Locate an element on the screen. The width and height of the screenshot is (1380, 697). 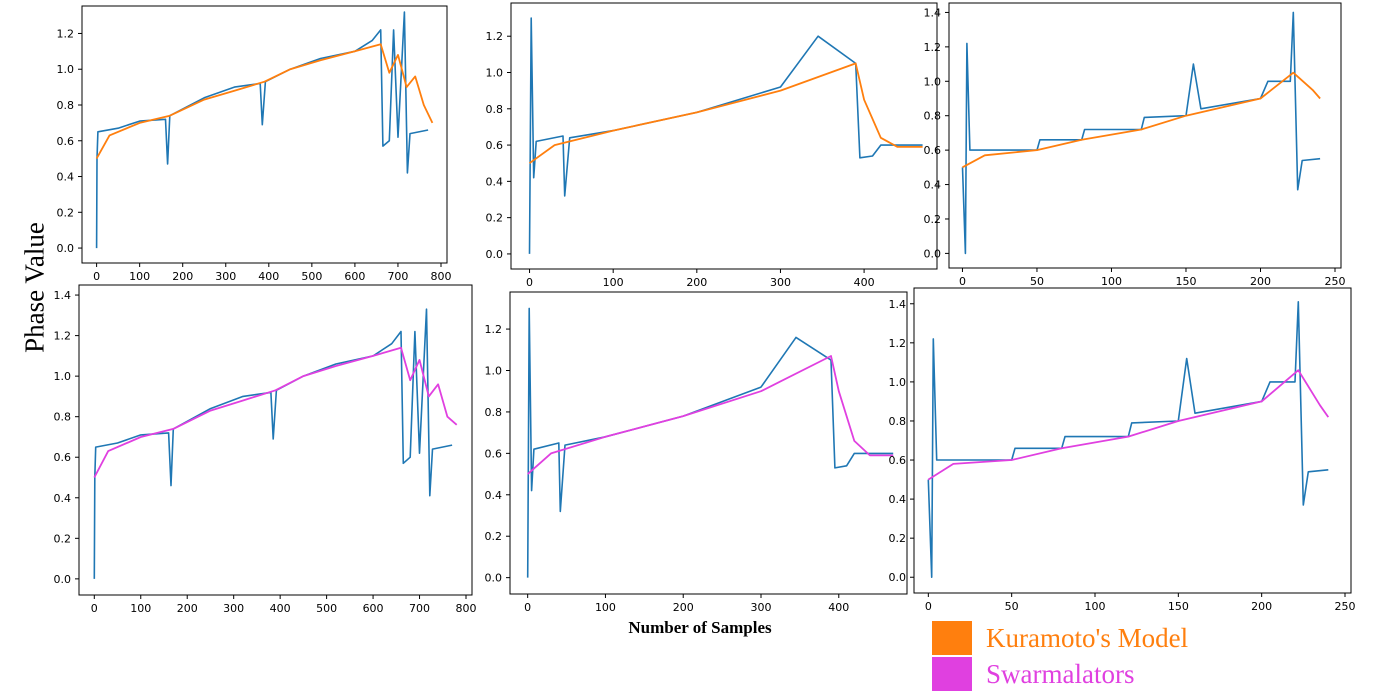
x-axis-label: Number of Samples is located at coordinates (700, 627).